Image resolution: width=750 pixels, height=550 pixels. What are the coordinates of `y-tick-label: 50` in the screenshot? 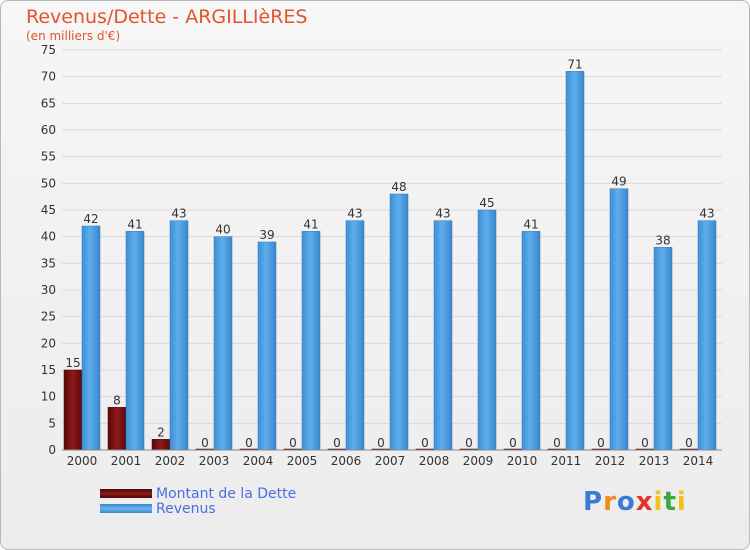 It's located at (48, 183).